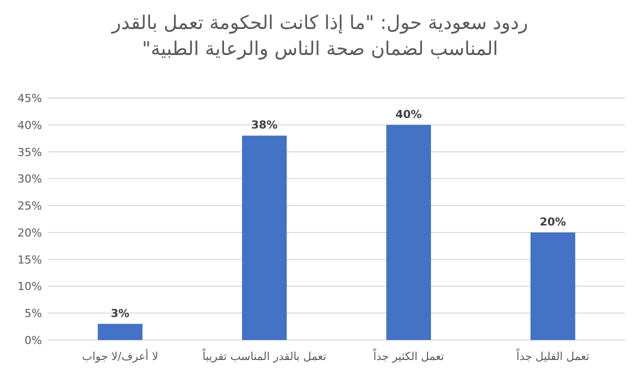 Image resolution: width=640 pixels, height=374 pixels. What do you see at coordinates (30, 287) in the screenshot?
I see `y-tick-label: 10%` at bounding box center [30, 287].